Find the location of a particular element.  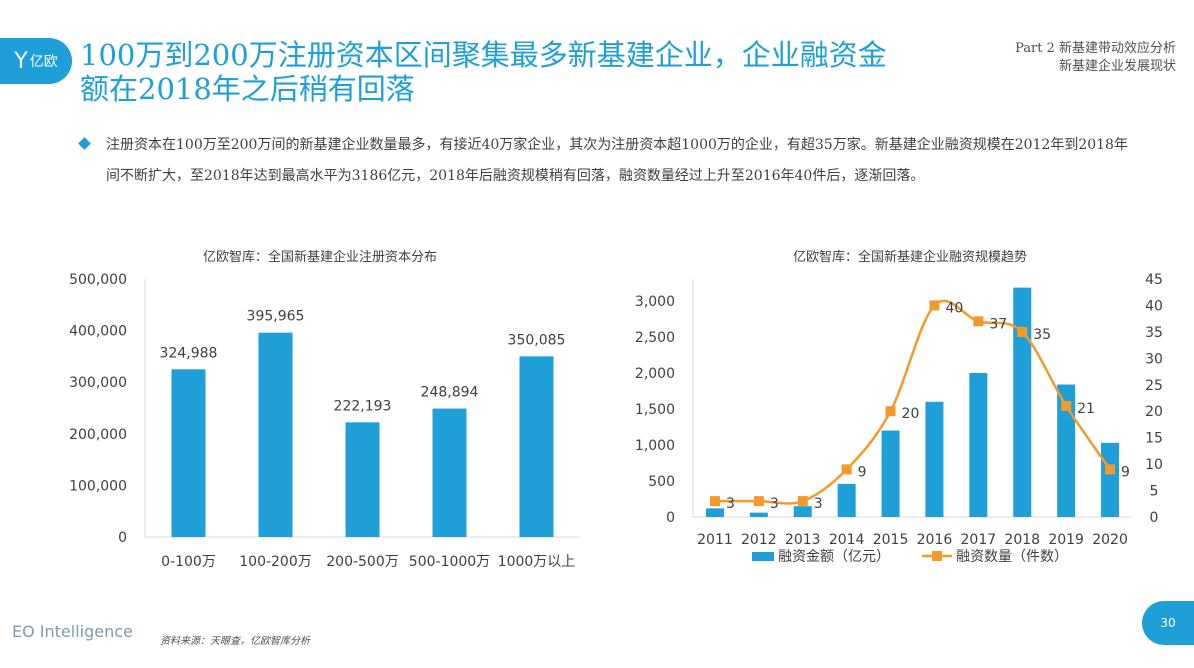

bullet-diamond-icon is located at coordinates (84, 143).